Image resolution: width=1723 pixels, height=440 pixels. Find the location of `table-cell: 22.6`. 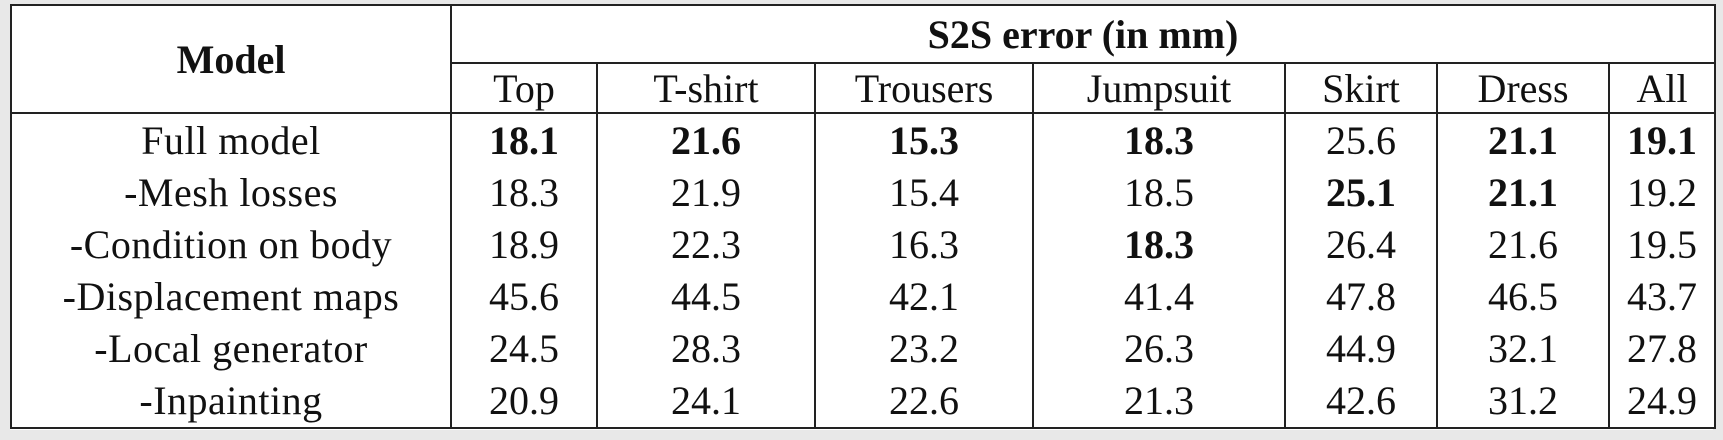

table-cell: 22.6 is located at coordinates (924, 401).